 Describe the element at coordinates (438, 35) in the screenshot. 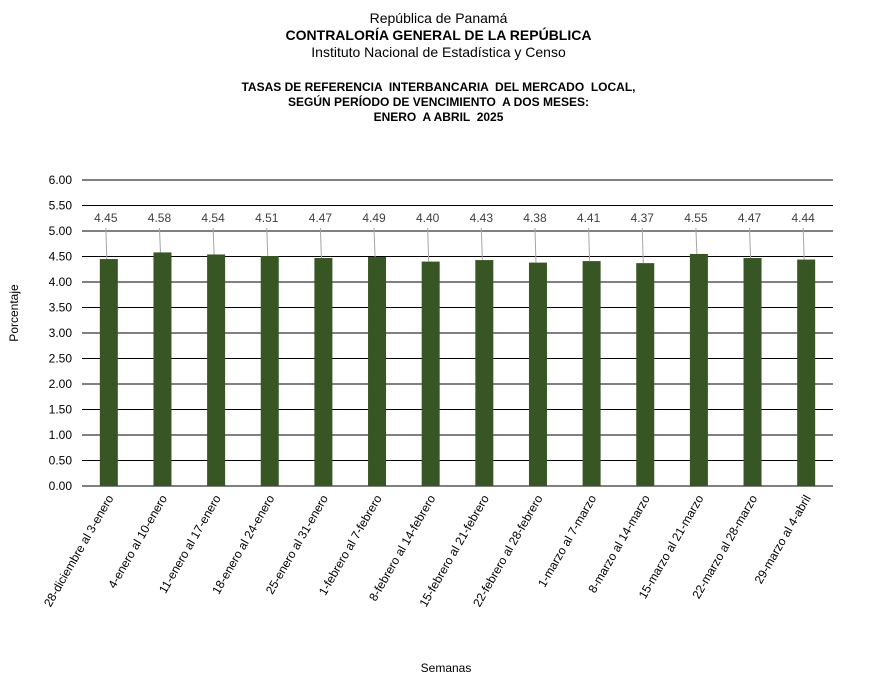

I see `header-institution: CONTRALORÍA GENERAL DE LA REPÚBLICA` at that location.